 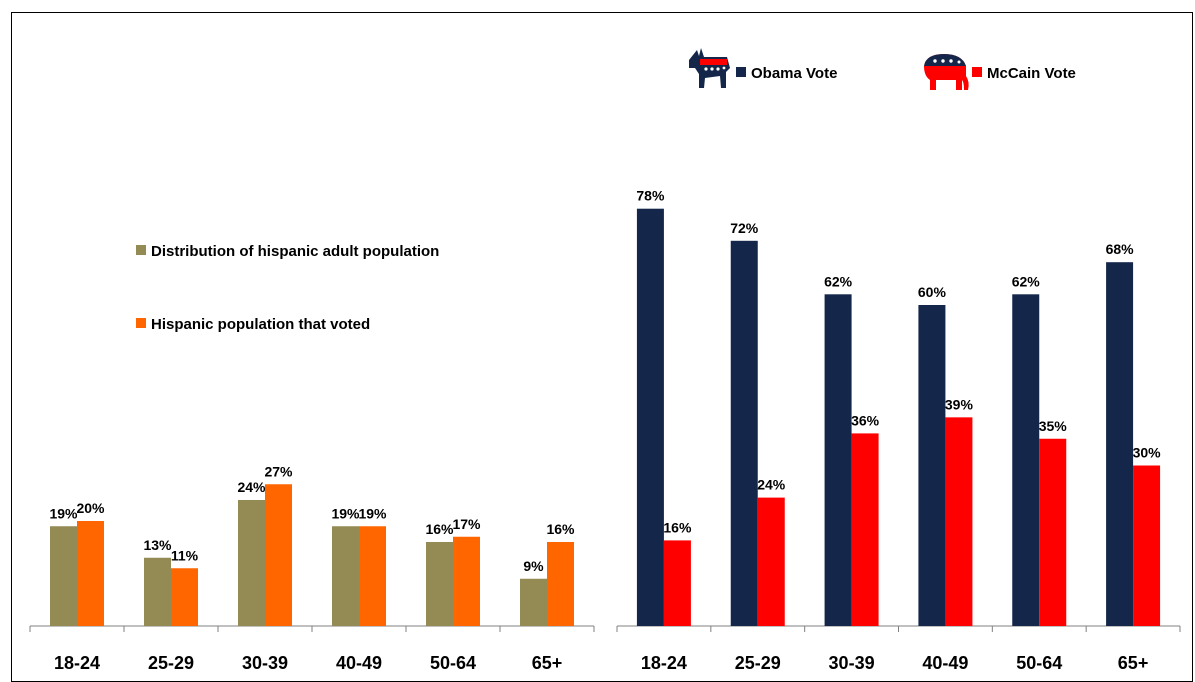 I want to click on data-label: 27%, so click(x=278, y=471).